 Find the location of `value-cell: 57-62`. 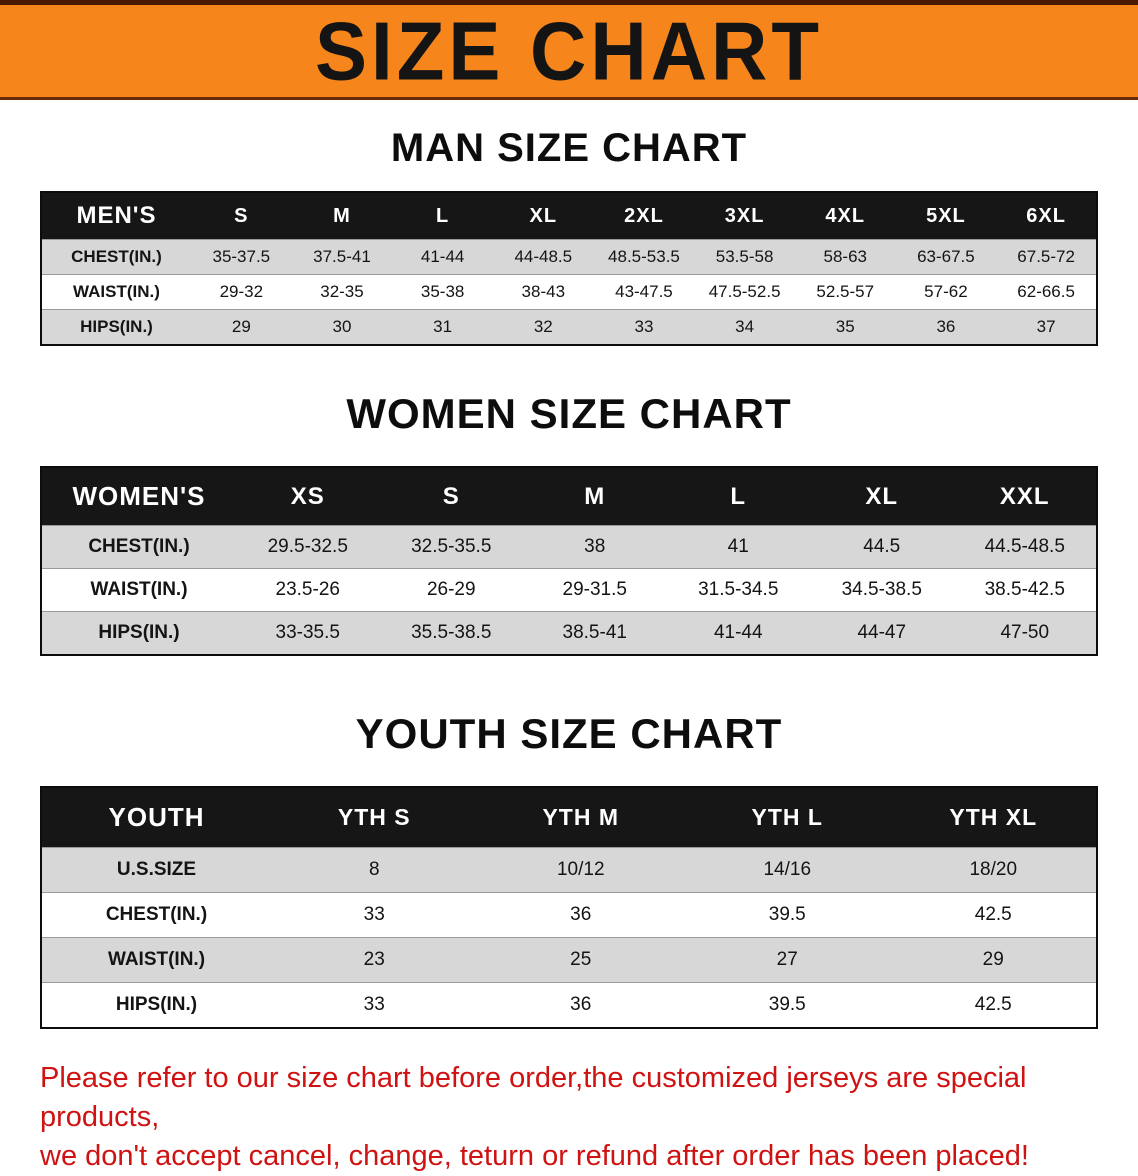

value-cell: 57-62 is located at coordinates (946, 292).